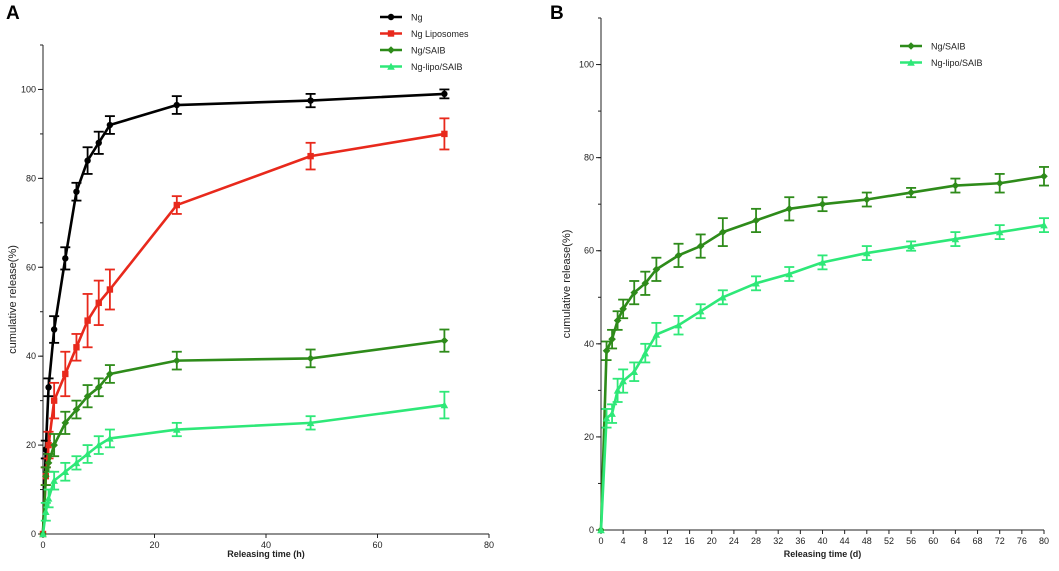 The image size is (1059, 571). I want to click on x-tick-label: 28, so click(756, 541).